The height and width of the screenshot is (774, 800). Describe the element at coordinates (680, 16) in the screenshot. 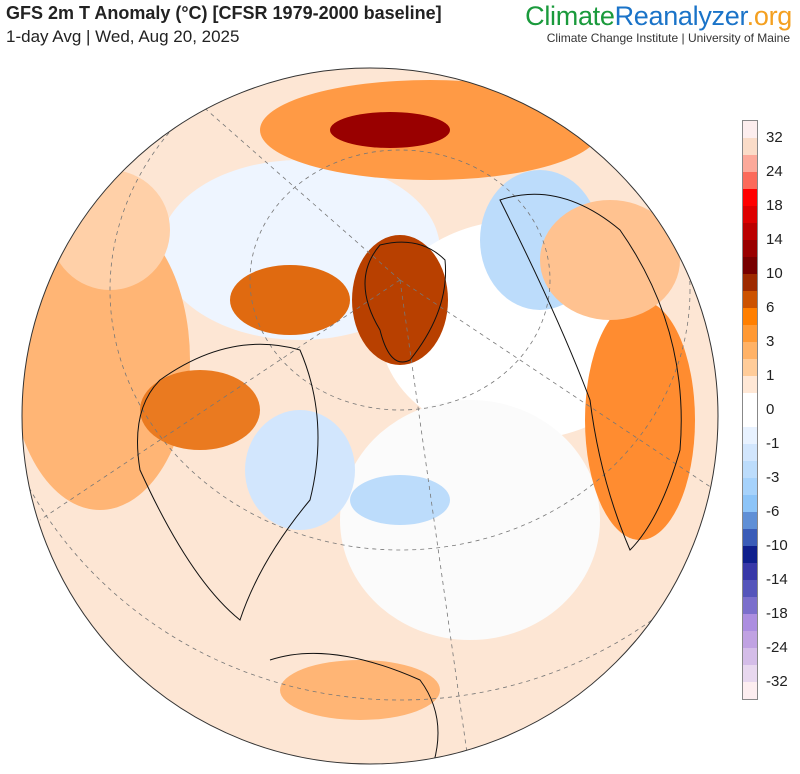

I see `brand-part2: Reanalyzer` at that location.